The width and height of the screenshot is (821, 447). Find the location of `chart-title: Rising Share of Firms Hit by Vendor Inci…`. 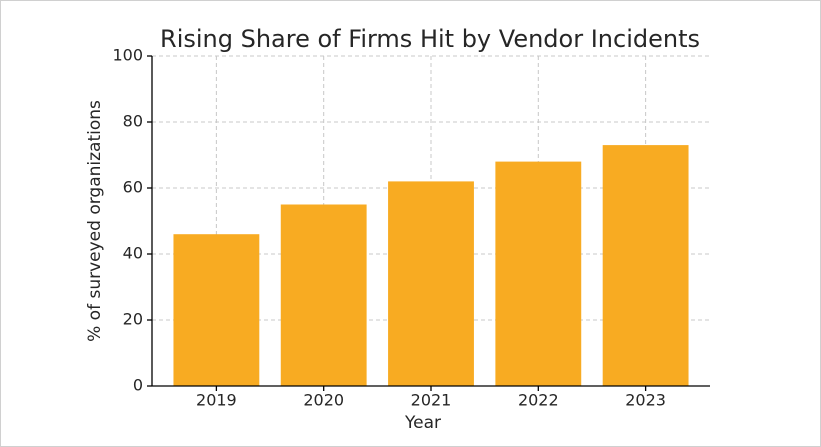

chart-title: Rising Share of Firms Hit by Vendor Inci… is located at coordinates (430, 39).